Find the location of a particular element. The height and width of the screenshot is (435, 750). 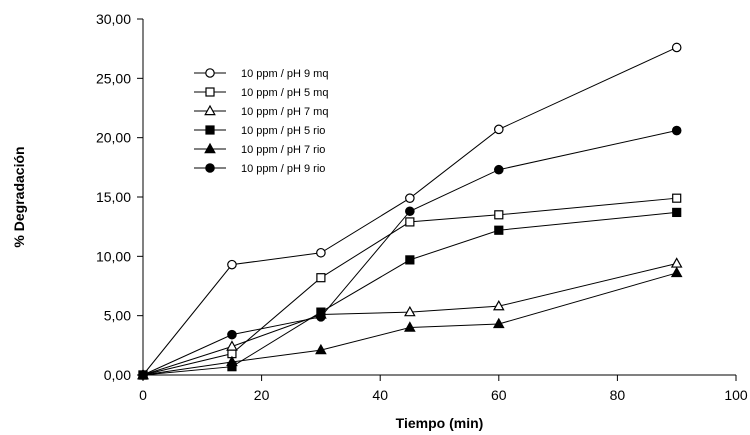

y-tick-label: 15,00 is located at coordinates (113, 197).